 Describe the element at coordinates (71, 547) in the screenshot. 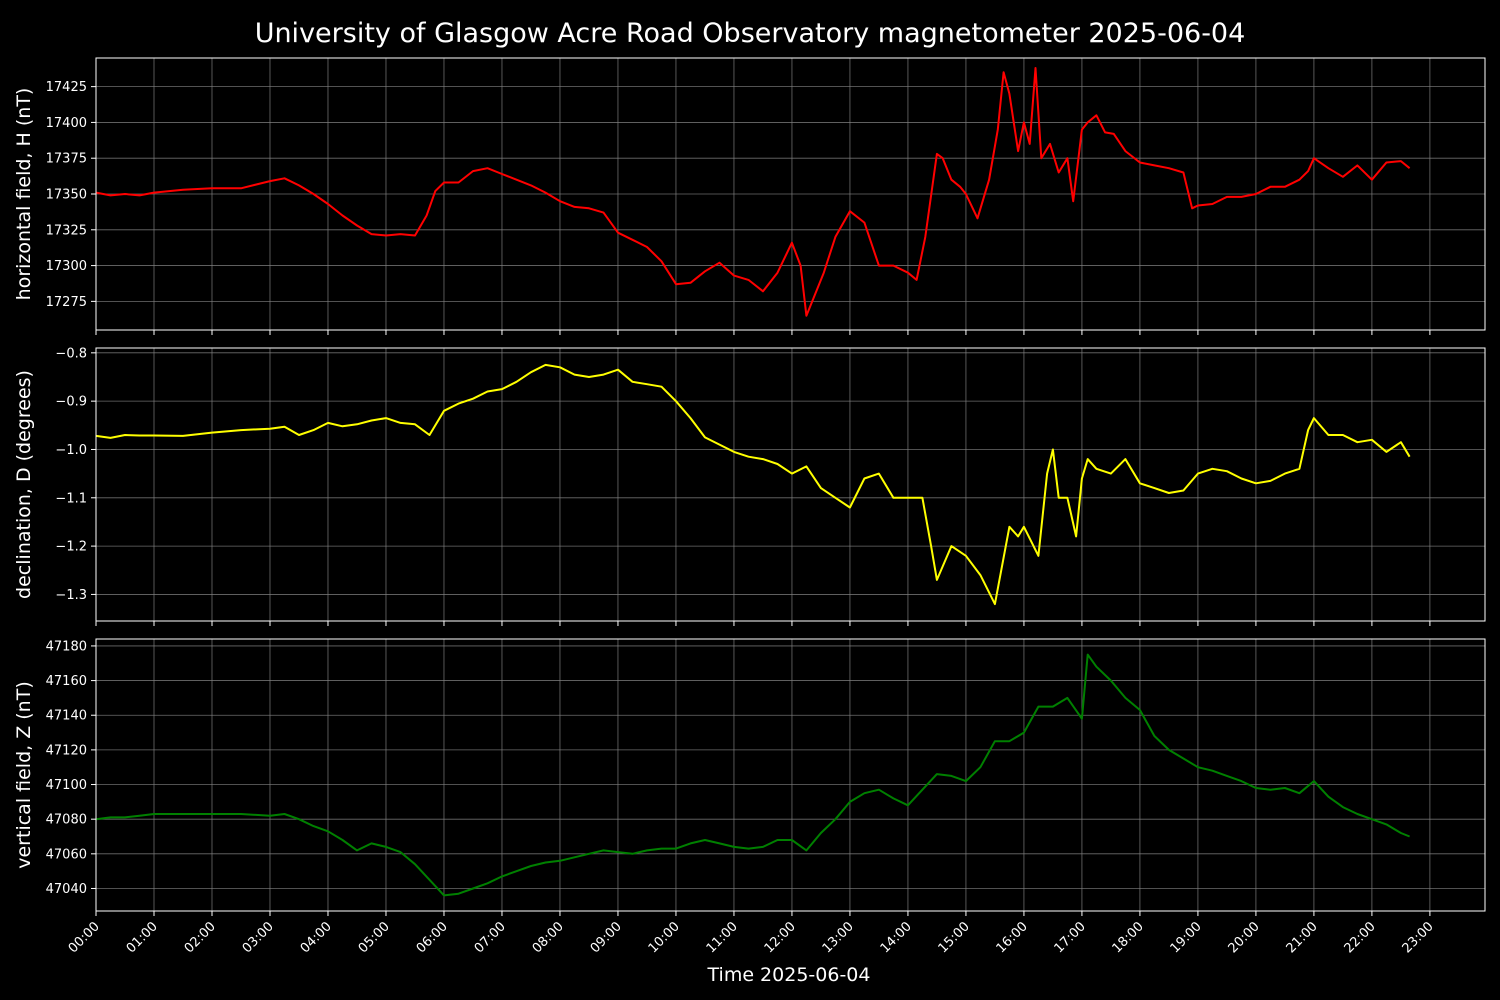

I see `y-tick-label: −1.2` at that location.